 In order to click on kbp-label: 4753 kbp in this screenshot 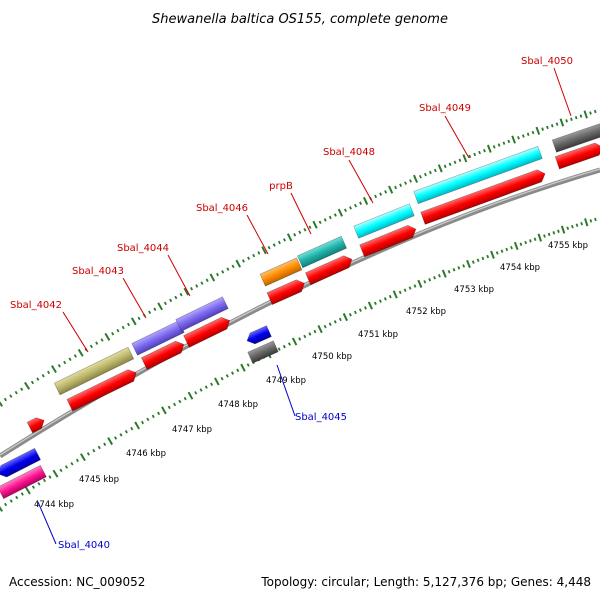, I will do `click(474, 290)`.